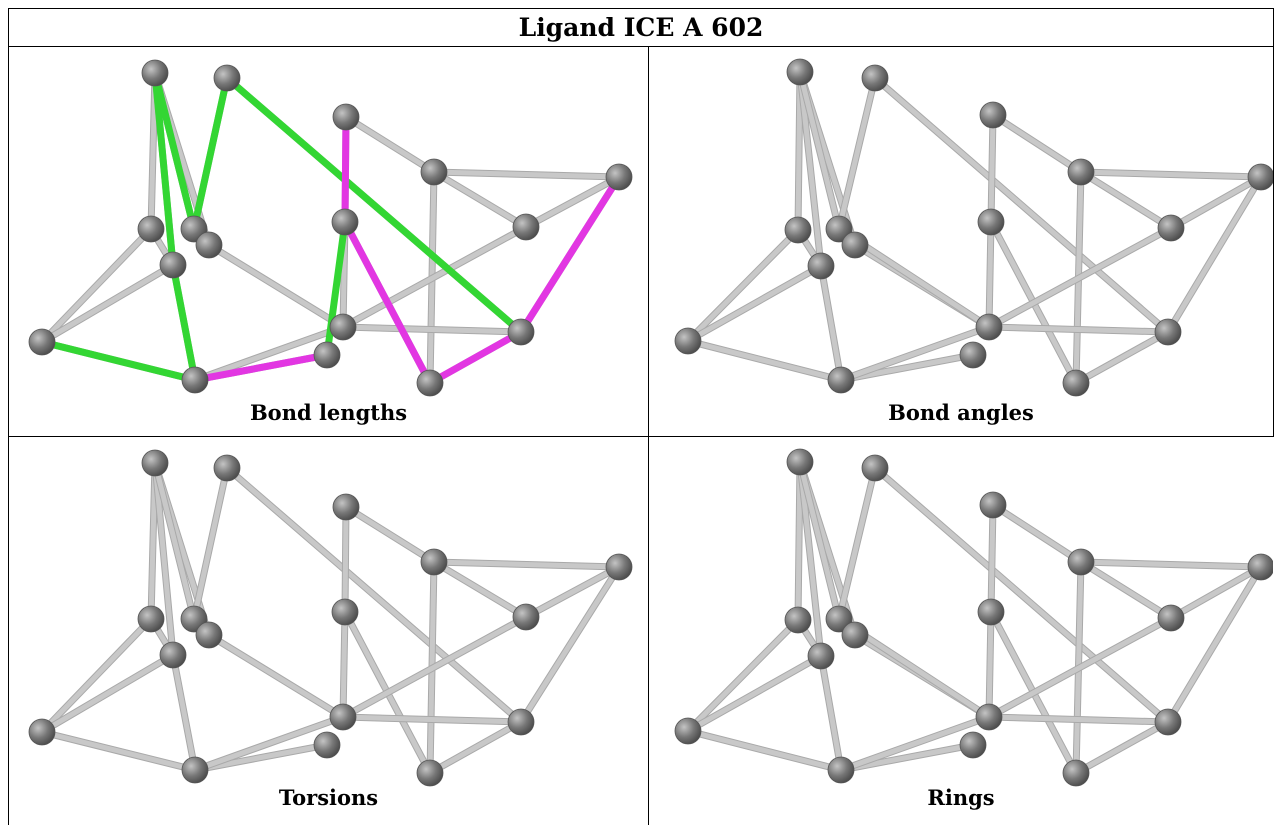 Image resolution: width=1276 pixels, height=825 pixels. Describe the element at coordinates (641, 46) in the screenshot. I see `border-title-bottom` at that location.